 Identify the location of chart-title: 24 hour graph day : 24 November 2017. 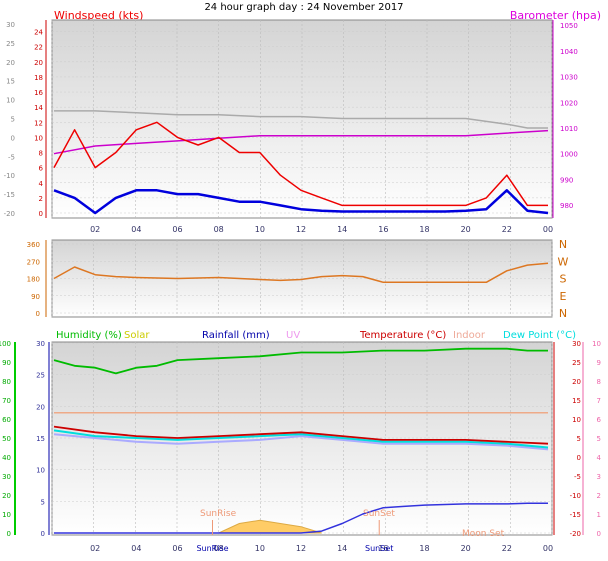
(303, 7).